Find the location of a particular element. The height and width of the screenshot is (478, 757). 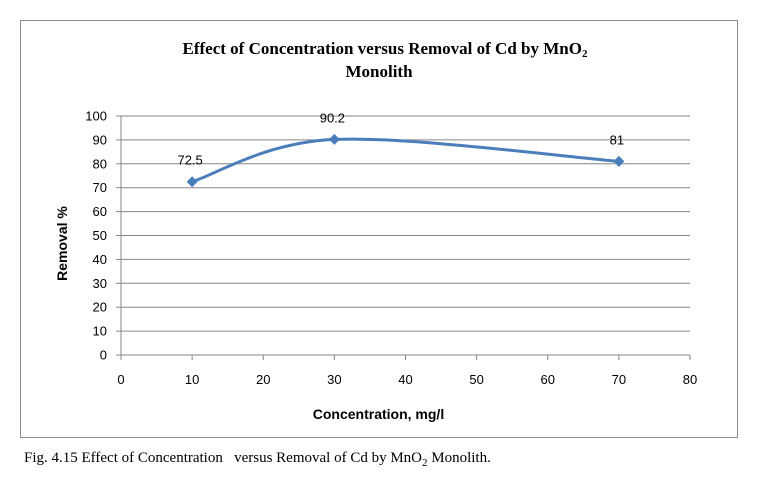

y-tick-label: 40 is located at coordinates (100, 259).